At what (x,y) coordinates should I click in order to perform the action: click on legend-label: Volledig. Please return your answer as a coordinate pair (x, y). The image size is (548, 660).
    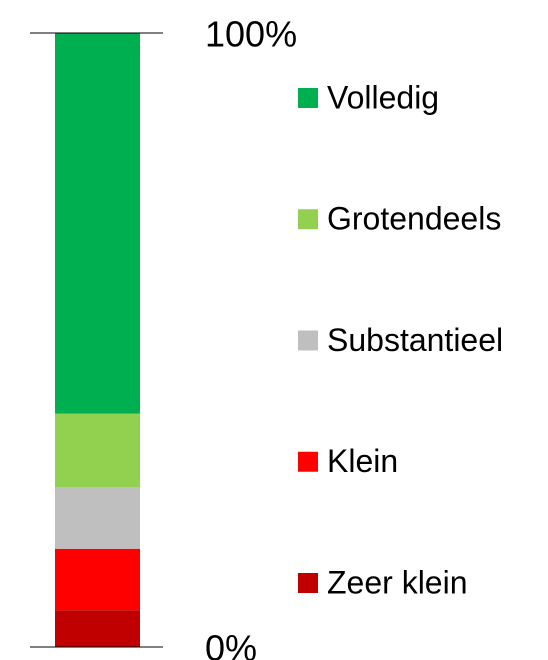
    Looking at the image, I should click on (383, 97).